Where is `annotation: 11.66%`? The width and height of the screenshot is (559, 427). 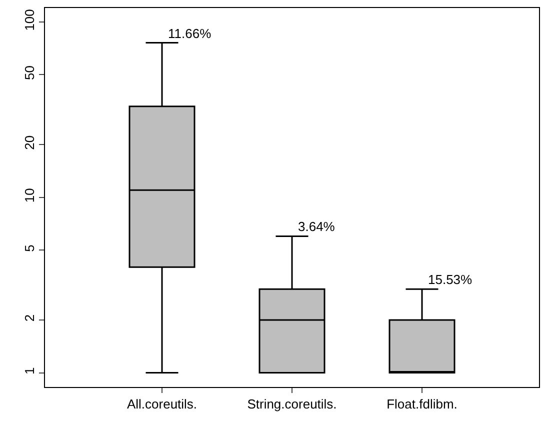 annotation: 11.66% is located at coordinates (190, 33).